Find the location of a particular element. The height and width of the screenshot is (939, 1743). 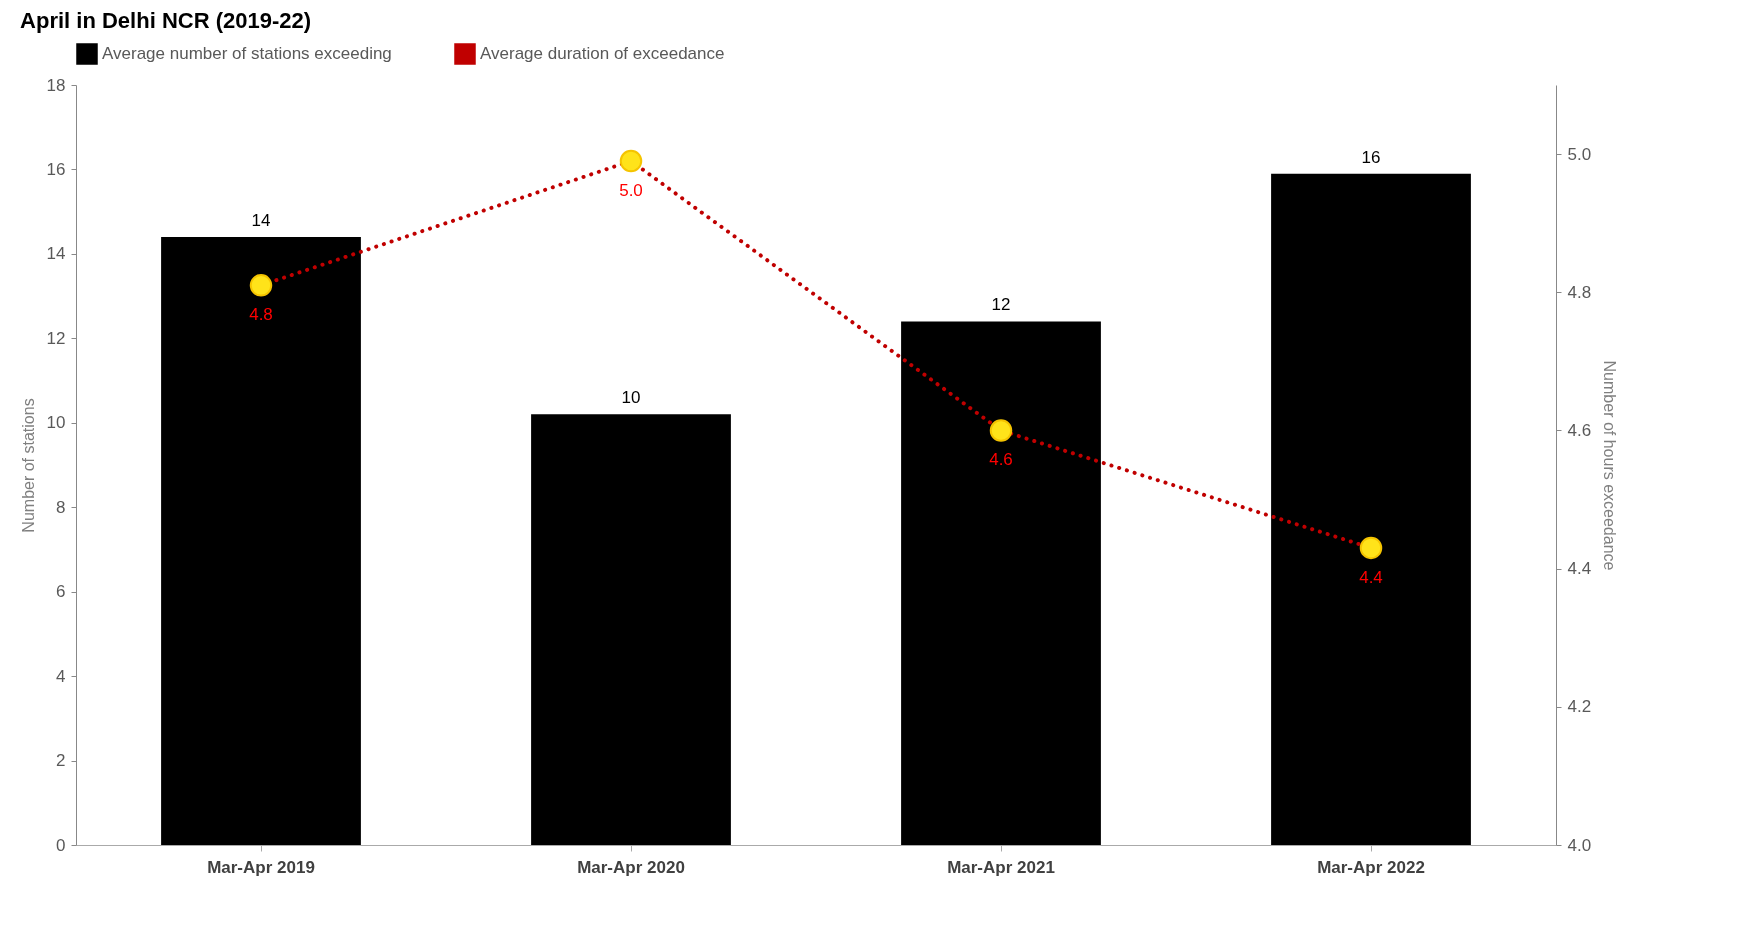

data-label: 16 is located at coordinates (1371, 157).